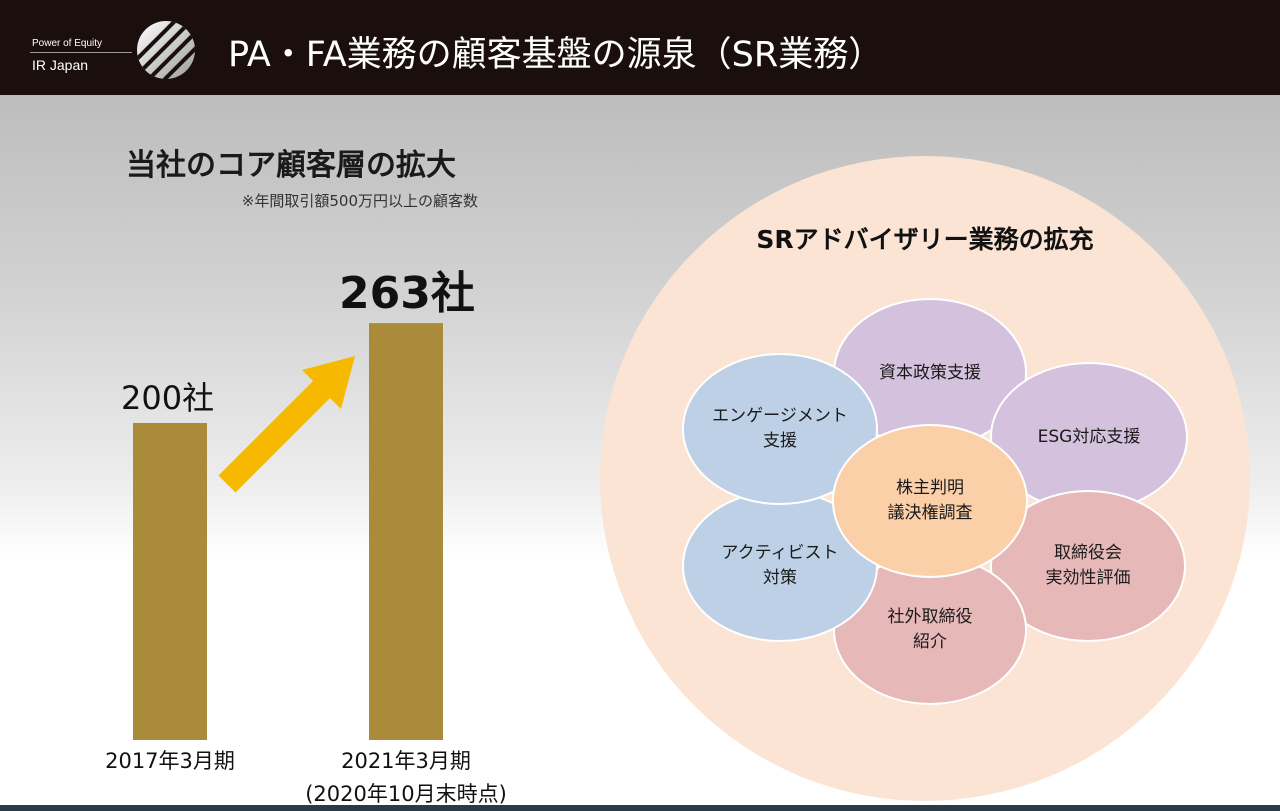  Describe the element at coordinates (407, 294) in the screenshot. I see `bar-value-label-2: 263社` at that location.